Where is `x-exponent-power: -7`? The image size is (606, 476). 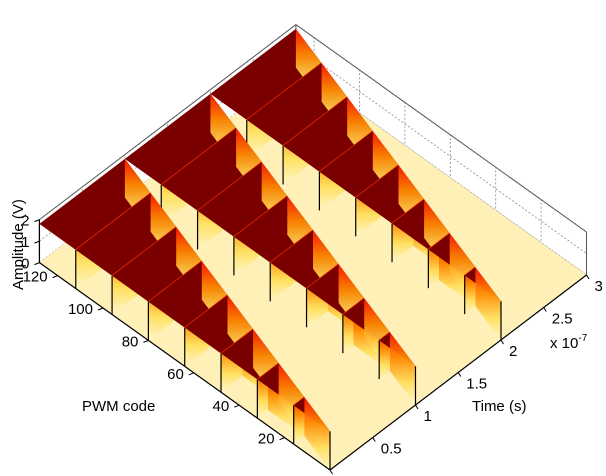 x-exponent-power: -7 is located at coordinates (582, 338).